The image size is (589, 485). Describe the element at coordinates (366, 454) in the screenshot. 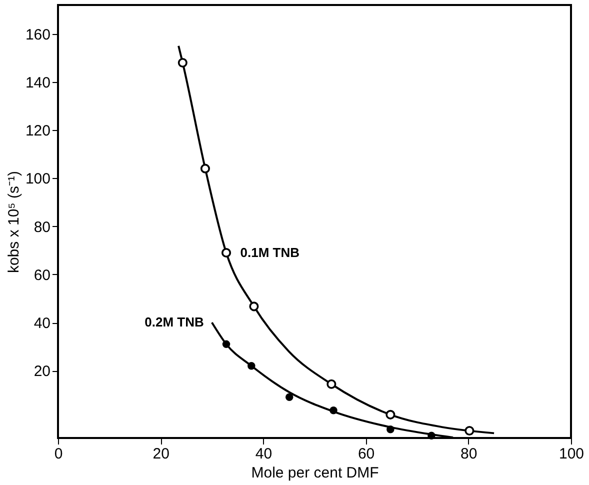

I see `x-tick-label: 60` at that location.